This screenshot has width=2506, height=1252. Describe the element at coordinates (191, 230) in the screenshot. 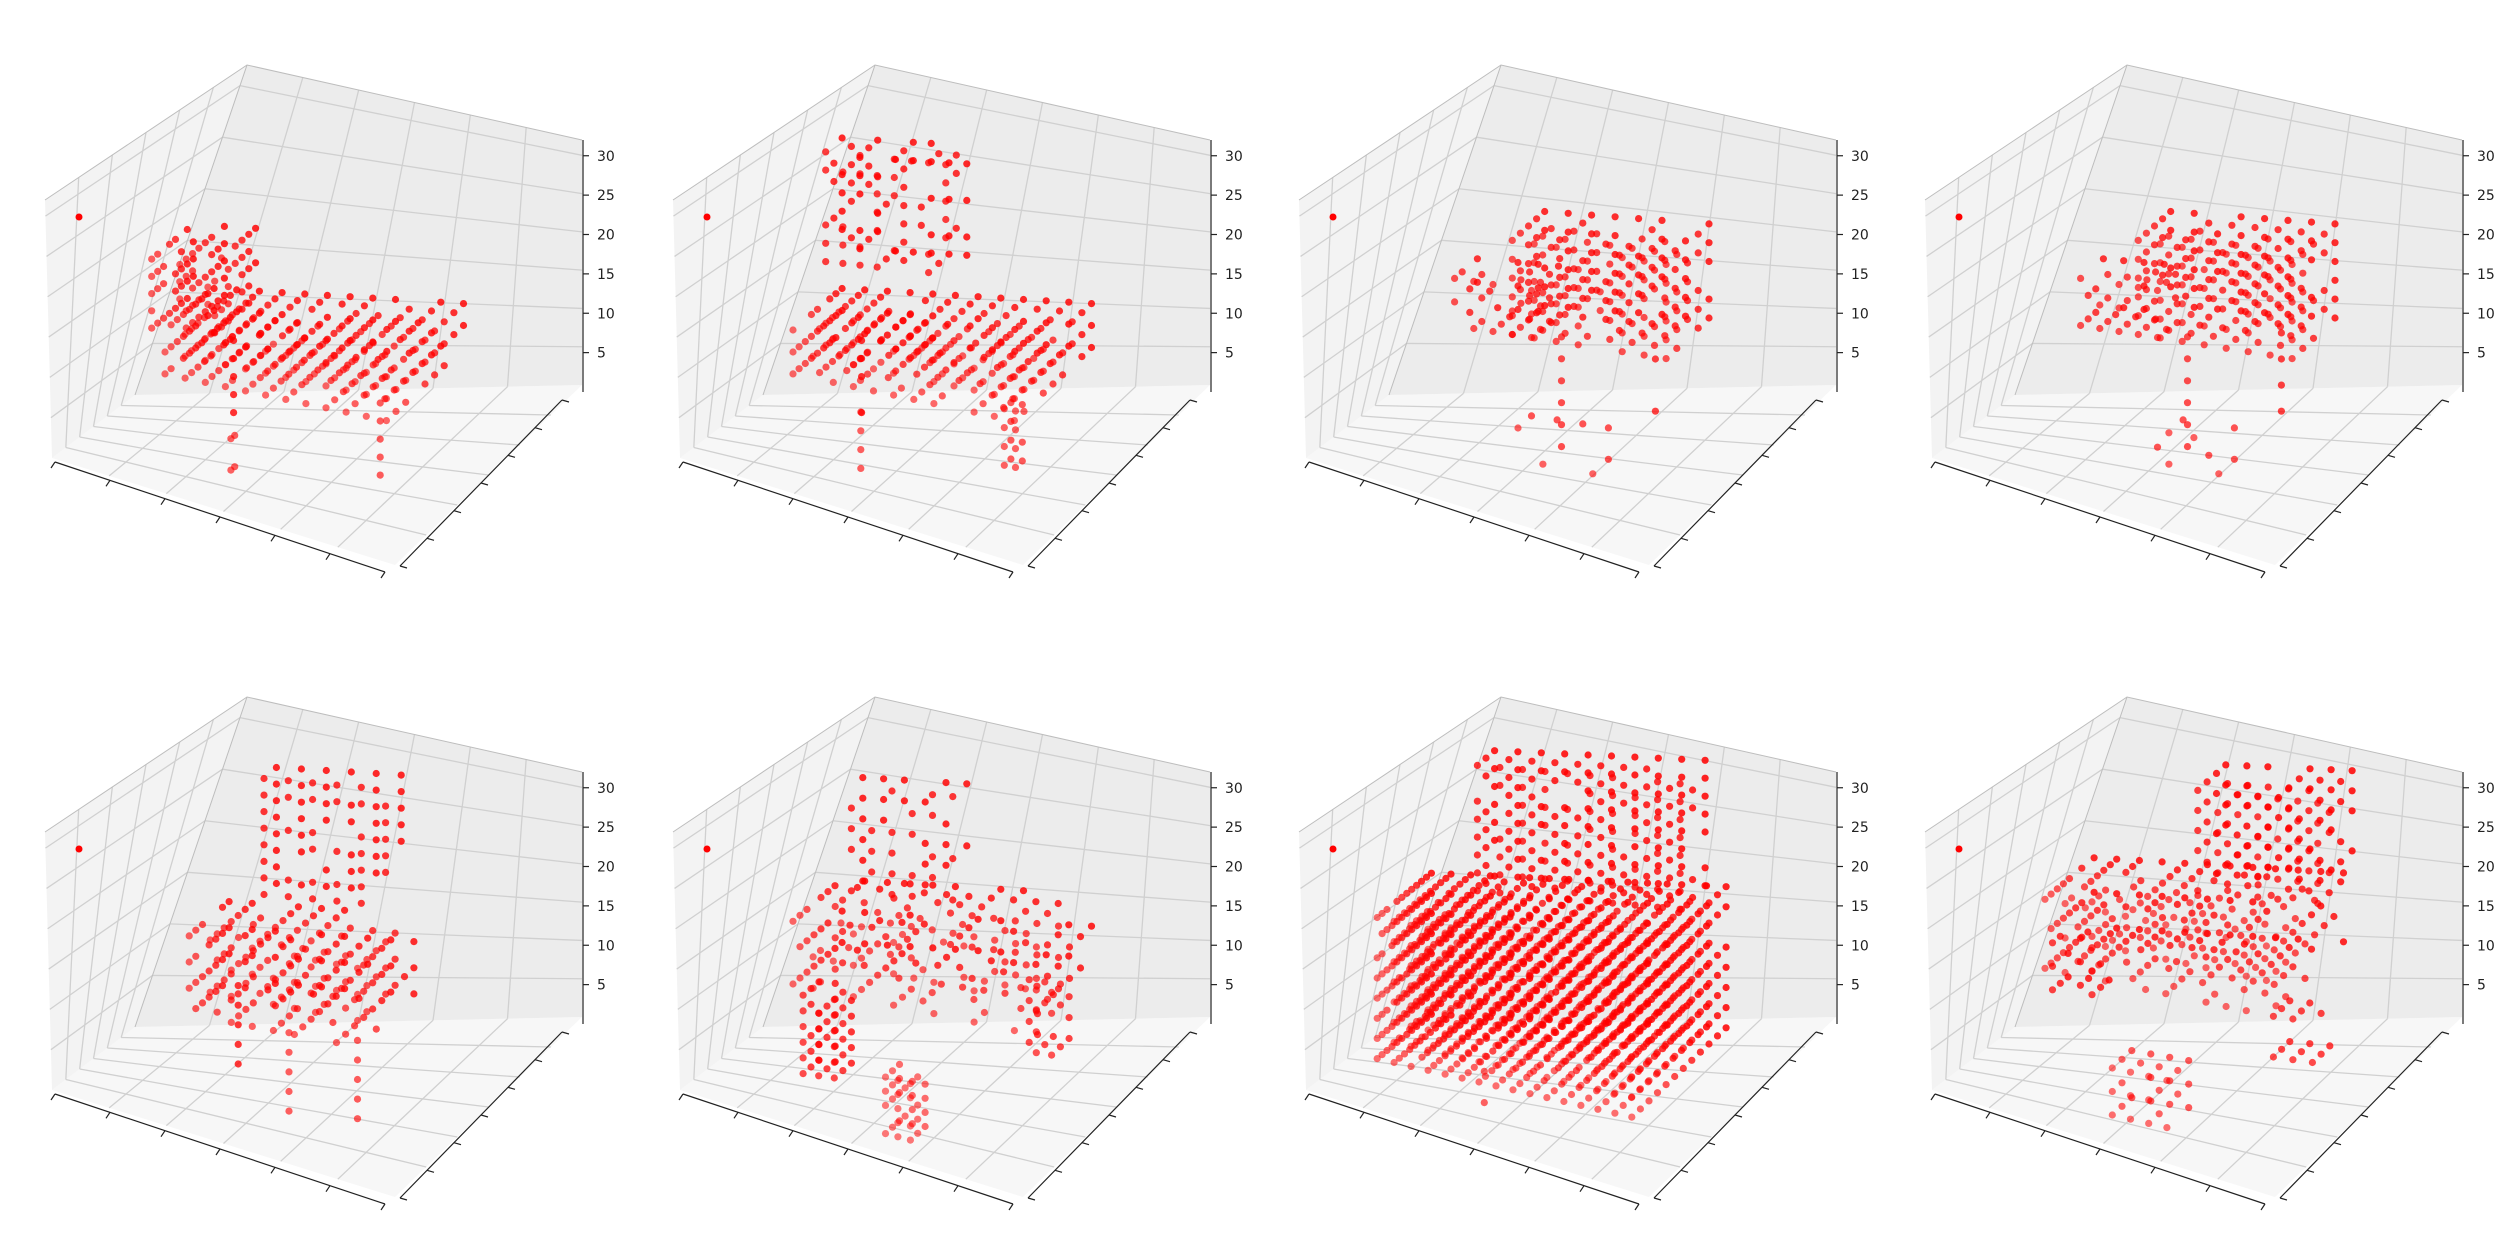

I see `pane-edge` at that location.